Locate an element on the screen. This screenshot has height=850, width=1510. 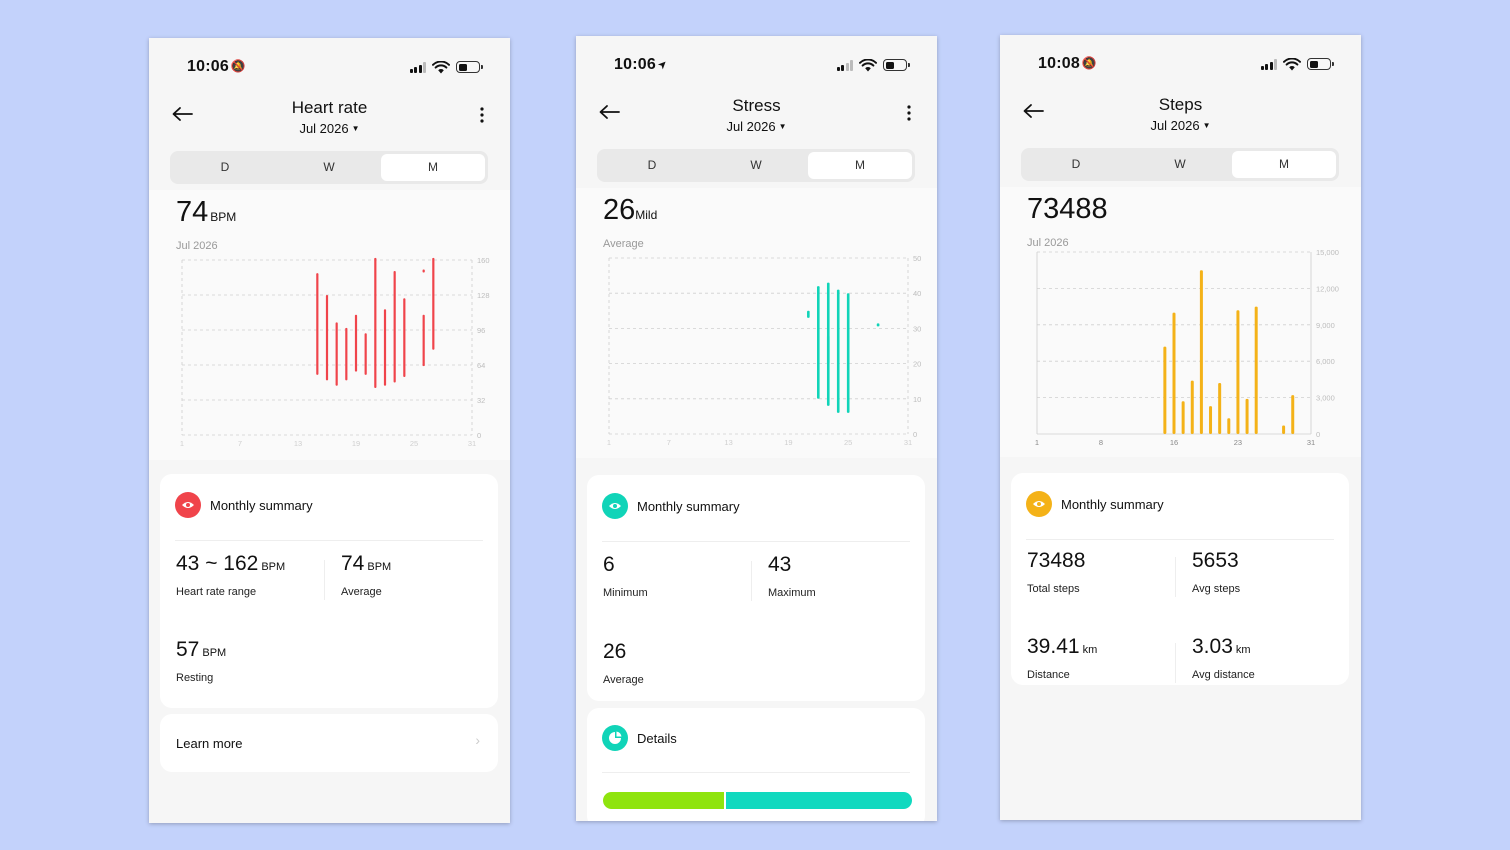
heart-rate-chart: 160 128 96 64 32 0 1 7 13 19 25 31 is located at coordinates (335, 352).